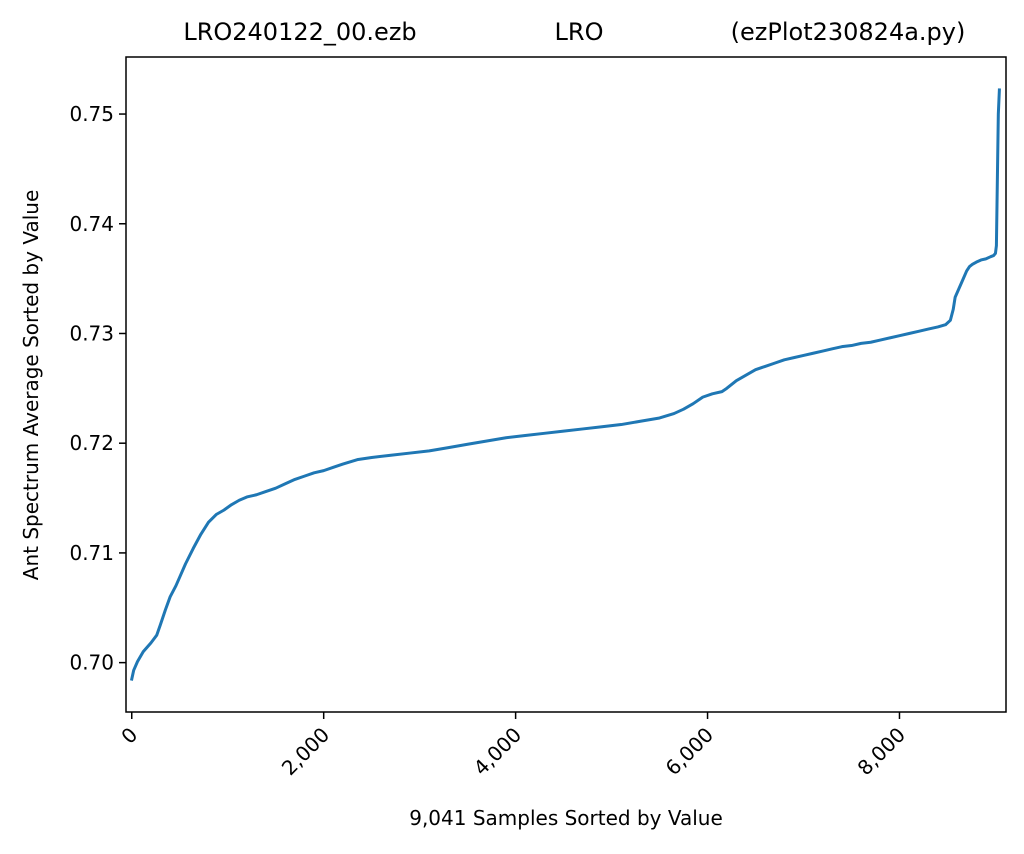 The height and width of the screenshot is (854, 1024). I want to click on y-tick-label: 0.71, so click(91, 553).